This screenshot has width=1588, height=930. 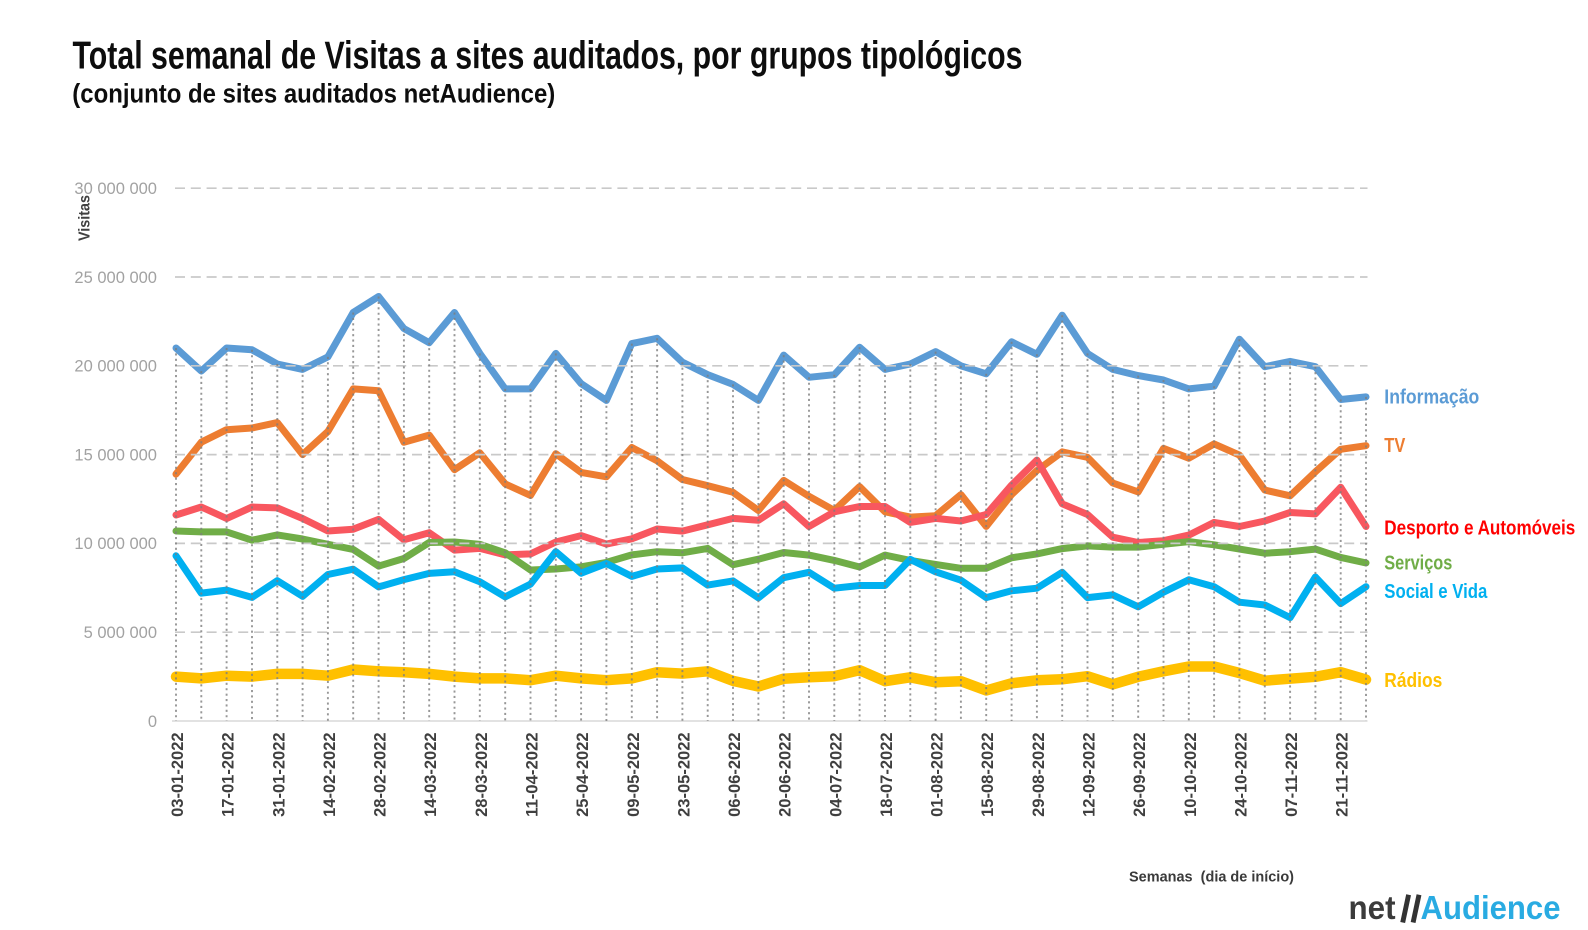 What do you see at coordinates (1089, 774) in the screenshot?
I see `svg-text: 12-09-2022` at bounding box center [1089, 774].